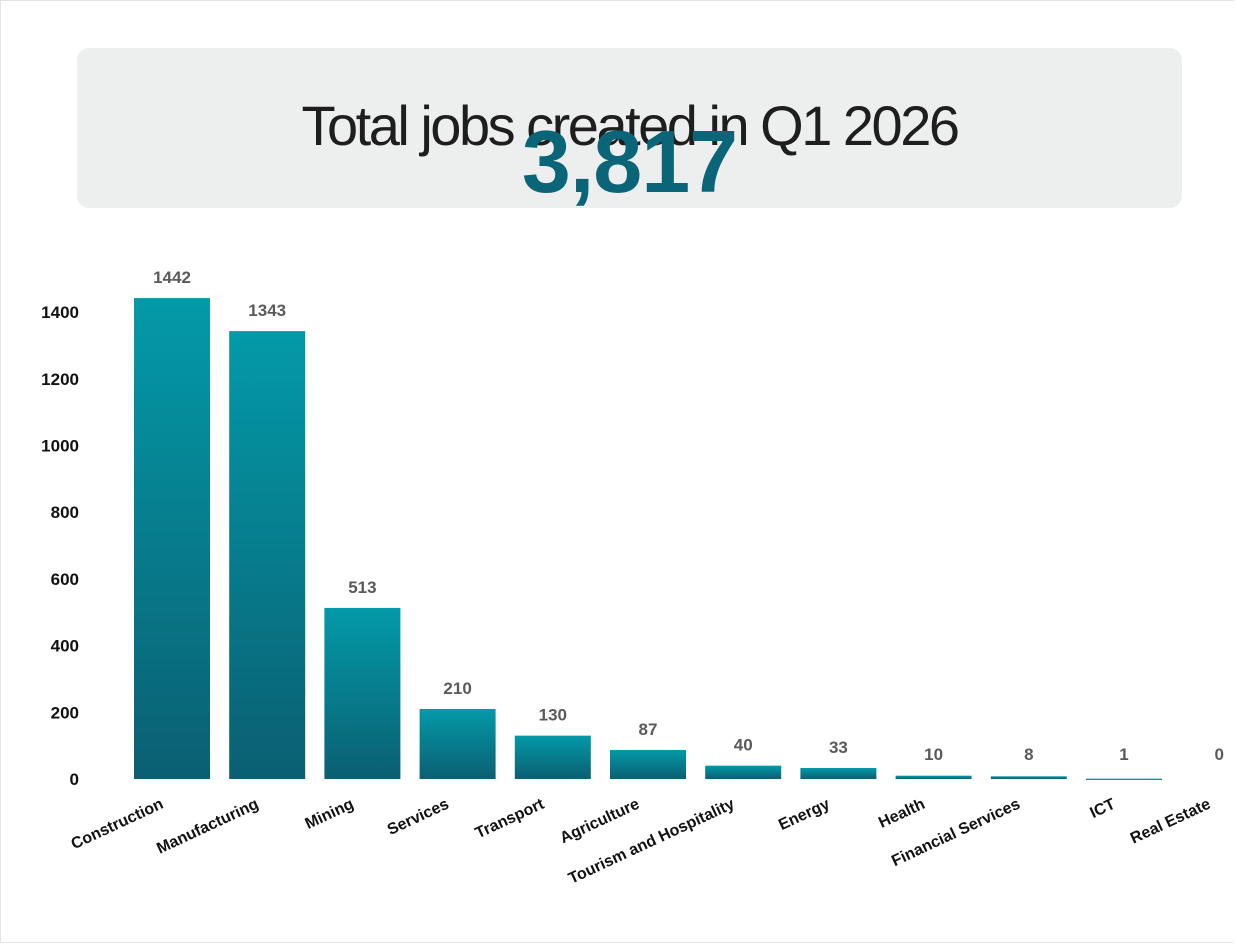 The image size is (1235, 951). Describe the element at coordinates (1123, 754) in the screenshot. I see `value-label: 1` at that location.